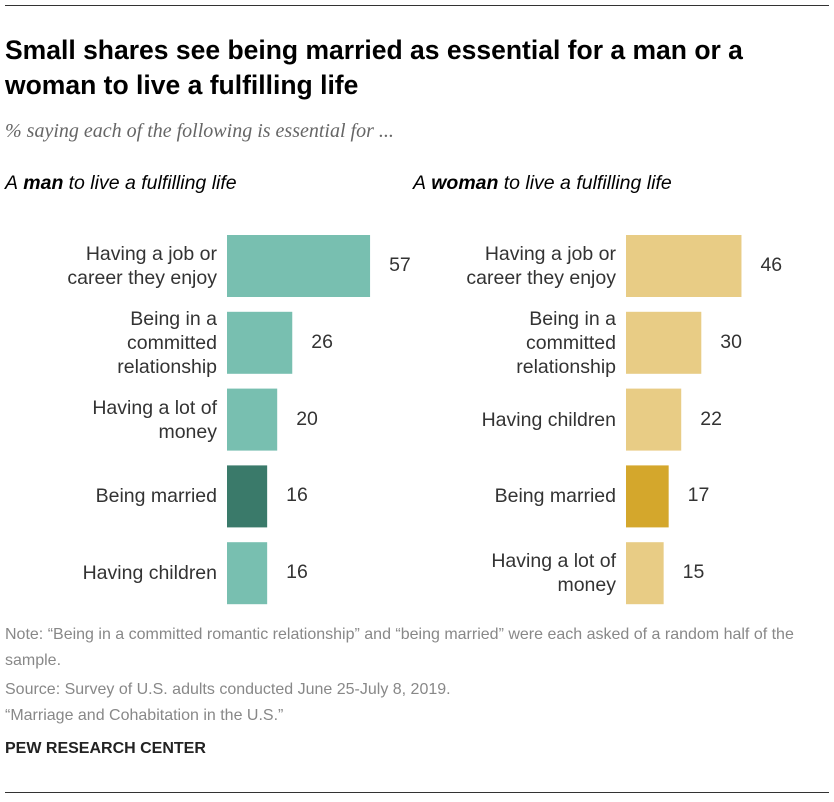 The image size is (834, 802). What do you see at coordinates (43, 183) in the screenshot?
I see `panel-title-emphasis: man` at bounding box center [43, 183].